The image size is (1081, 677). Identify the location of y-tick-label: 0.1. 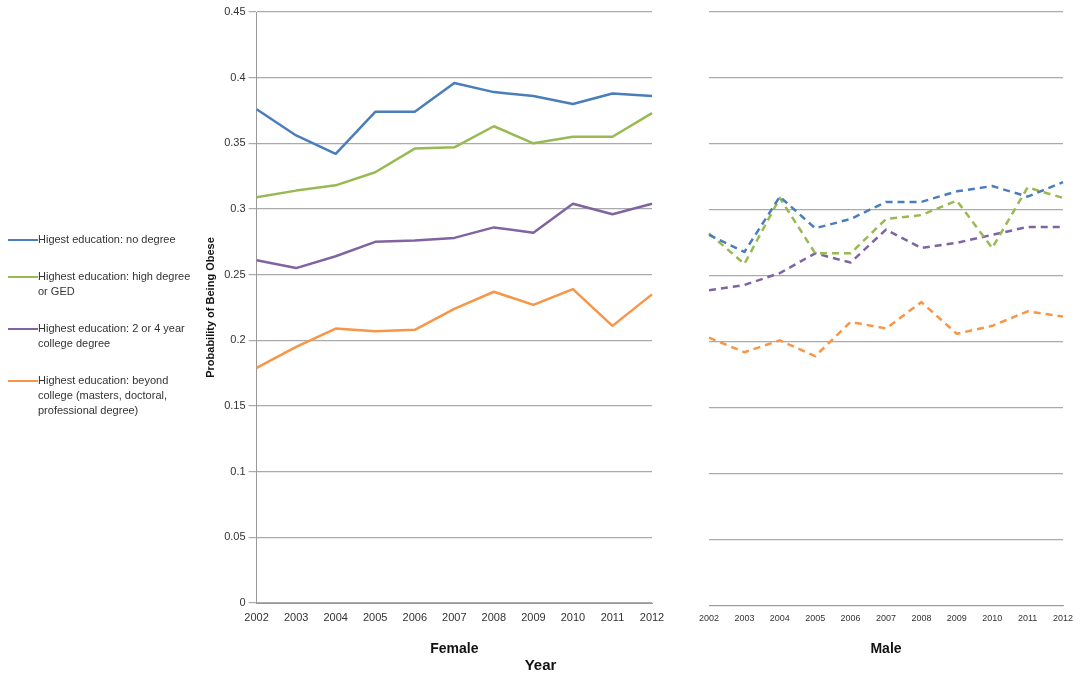
(238, 470).